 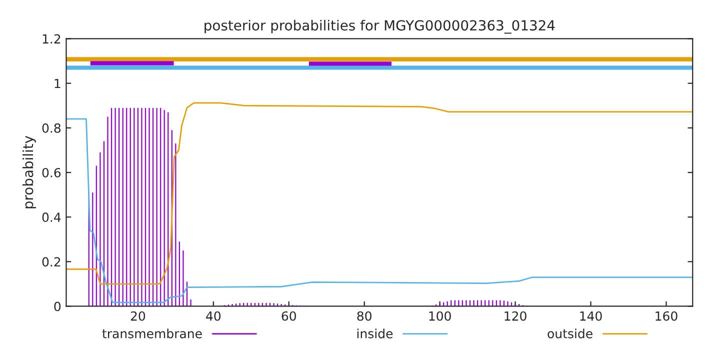 What do you see at coordinates (29, 172) in the screenshot?
I see `y-axis-title: probability` at bounding box center [29, 172].